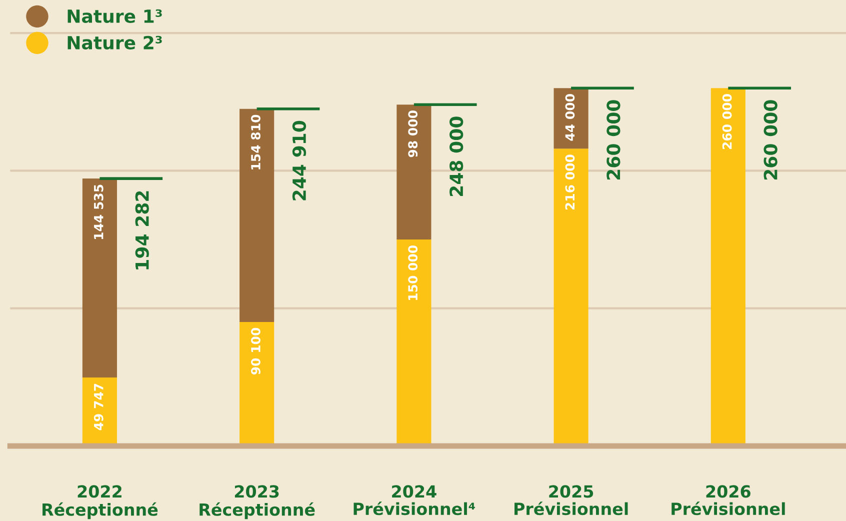 This screenshot has width=846, height=521. What do you see at coordinates (570, 182) in the screenshot?
I see `data-label: 216 000` at bounding box center [570, 182].